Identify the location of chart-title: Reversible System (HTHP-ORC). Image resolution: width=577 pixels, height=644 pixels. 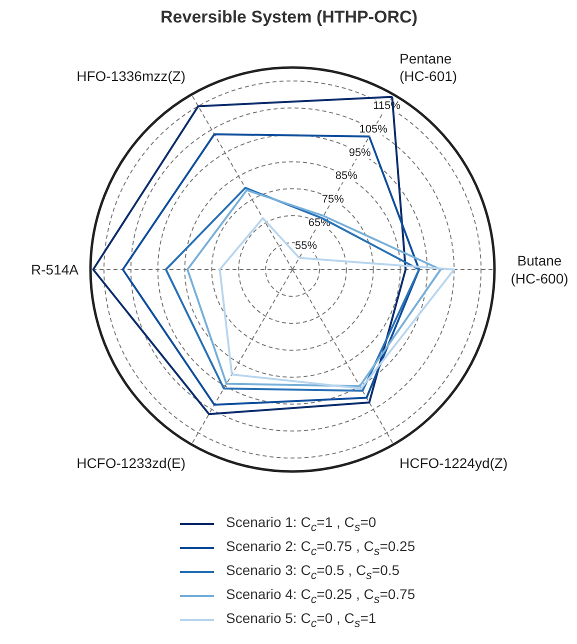
(289, 17).